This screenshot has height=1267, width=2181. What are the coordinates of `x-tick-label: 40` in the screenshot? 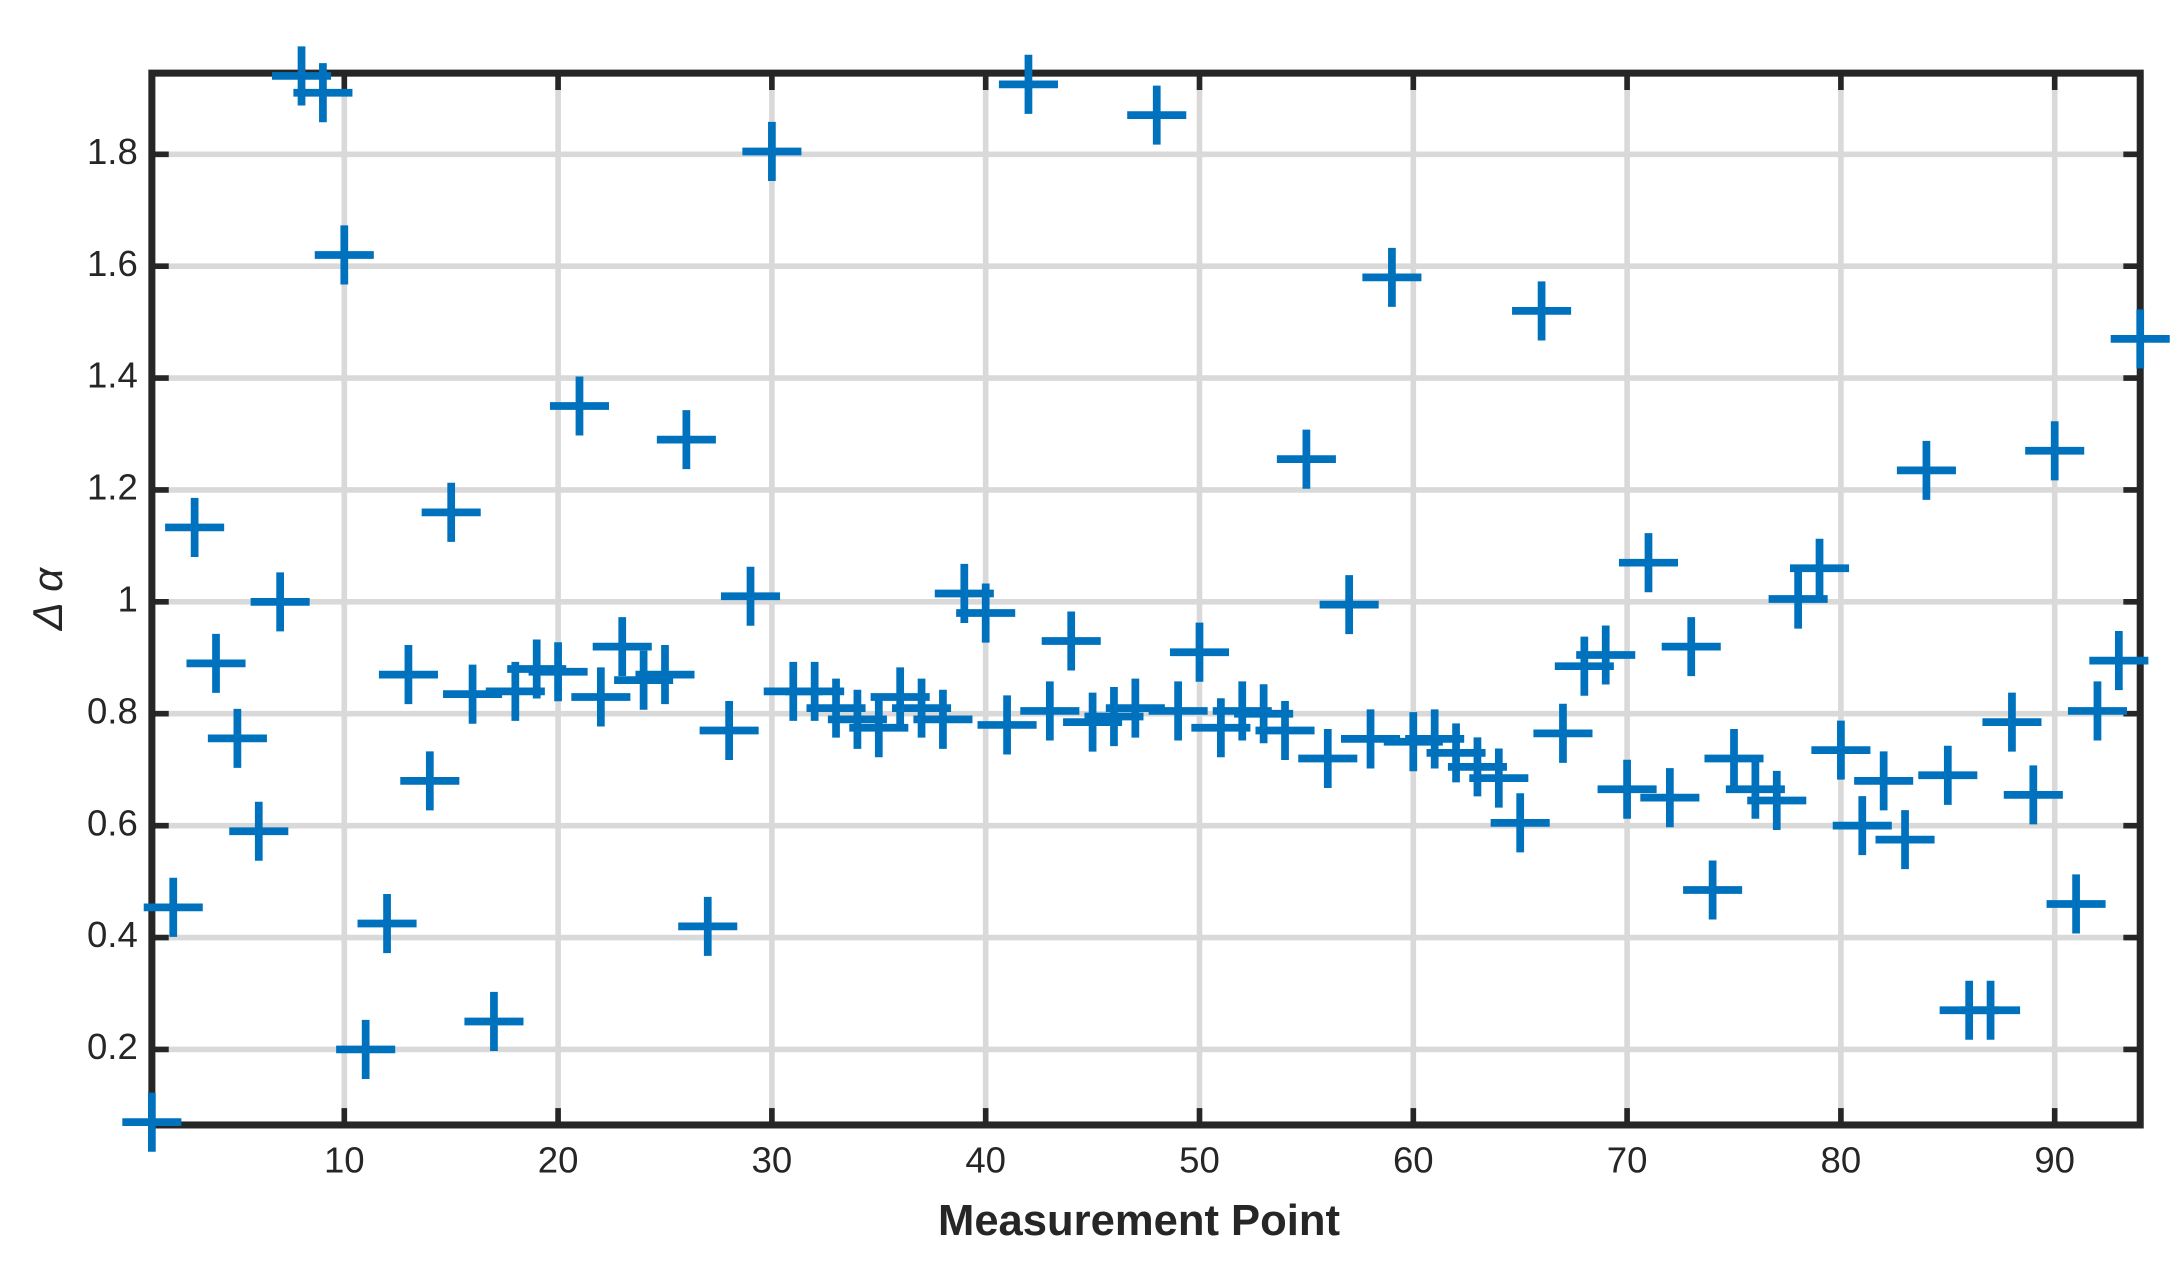 It's located at (985, 1160).